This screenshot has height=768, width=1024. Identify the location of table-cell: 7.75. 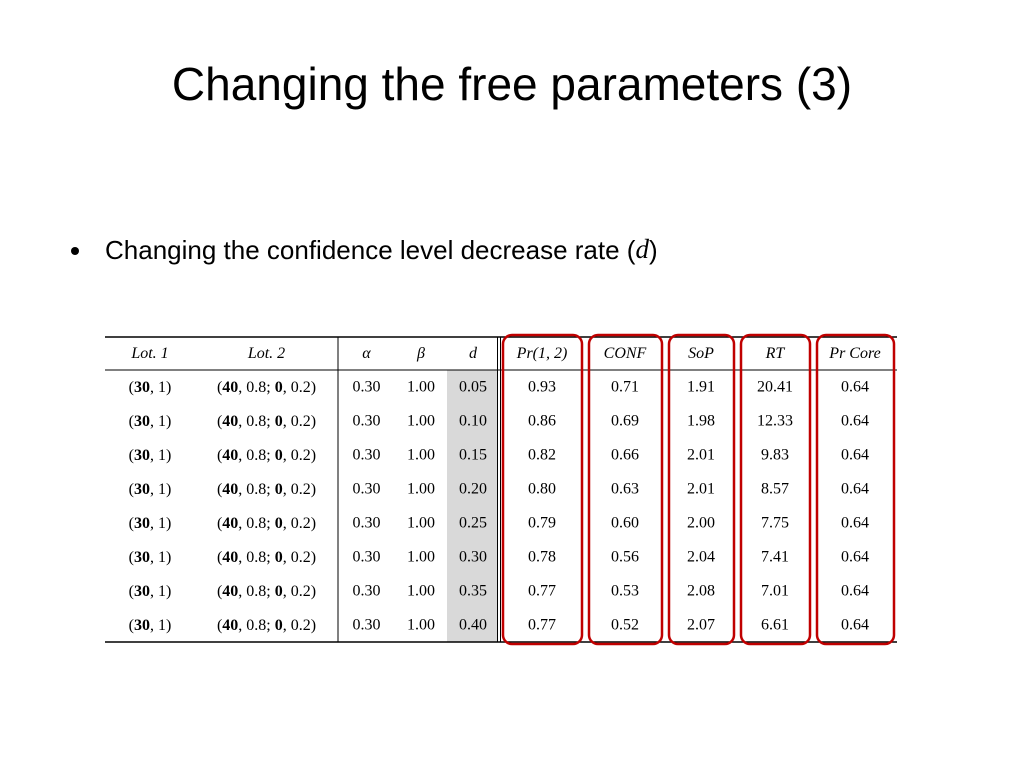
(775, 523).